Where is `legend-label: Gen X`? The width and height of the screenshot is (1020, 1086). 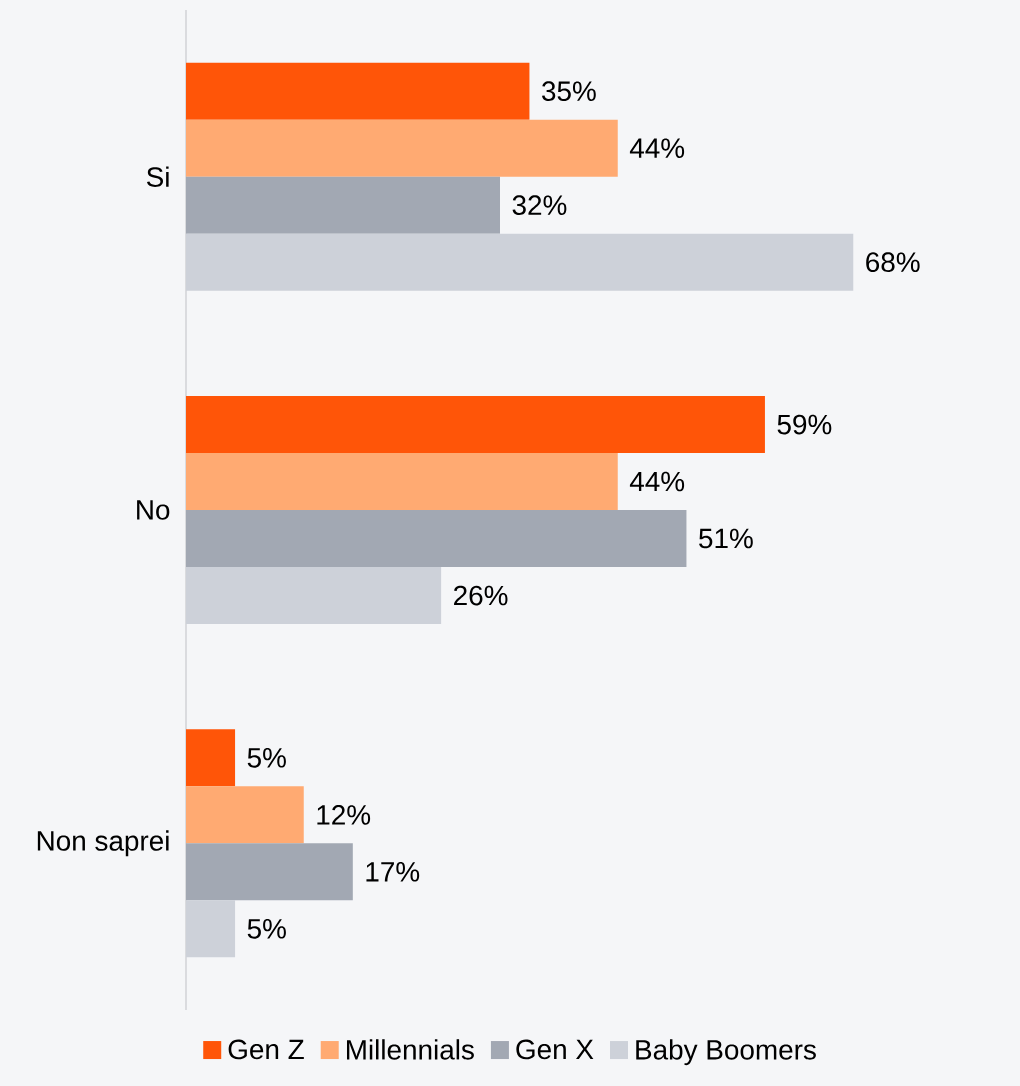 legend-label: Gen X is located at coordinates (555, 1049).